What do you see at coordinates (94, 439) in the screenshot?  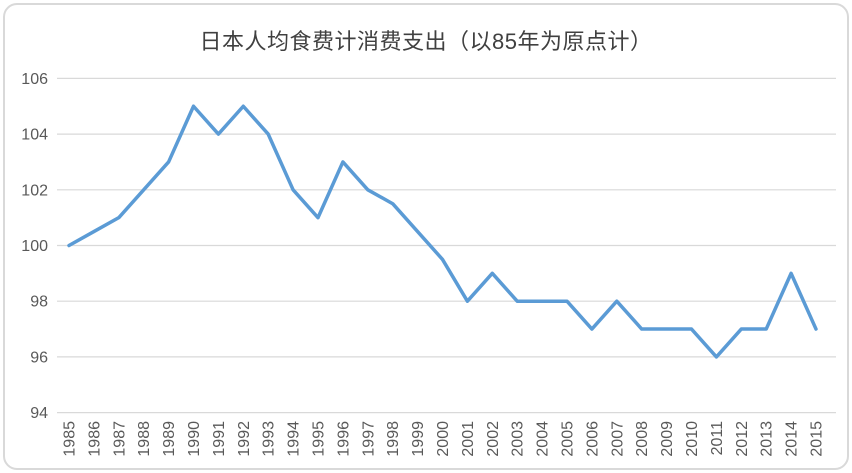 I see `x-axis-tick-label: 1986` at bounding box center [94, 439].